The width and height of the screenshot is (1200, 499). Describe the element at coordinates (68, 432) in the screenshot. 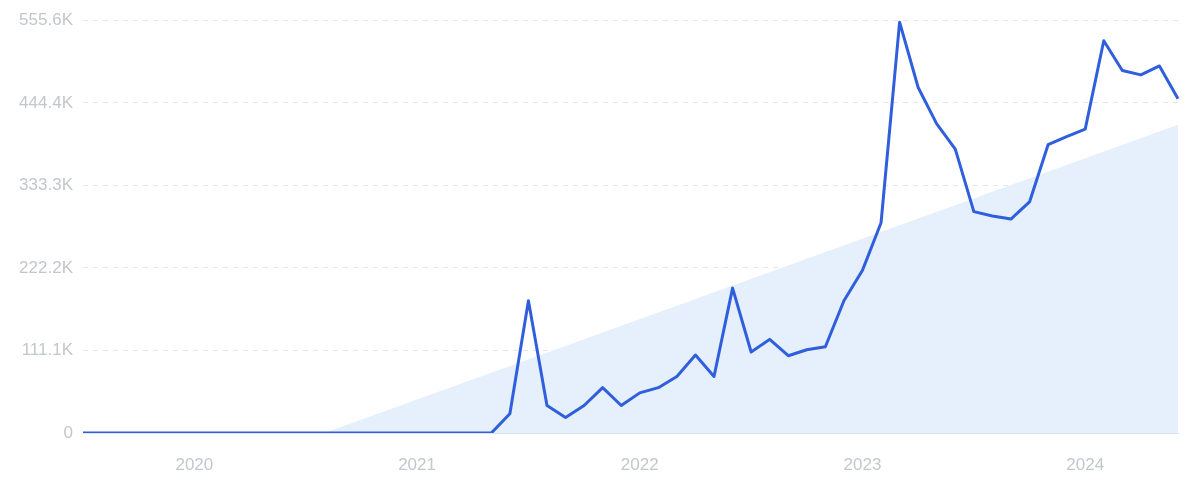

I see `y-tick-label: 0` at that location.